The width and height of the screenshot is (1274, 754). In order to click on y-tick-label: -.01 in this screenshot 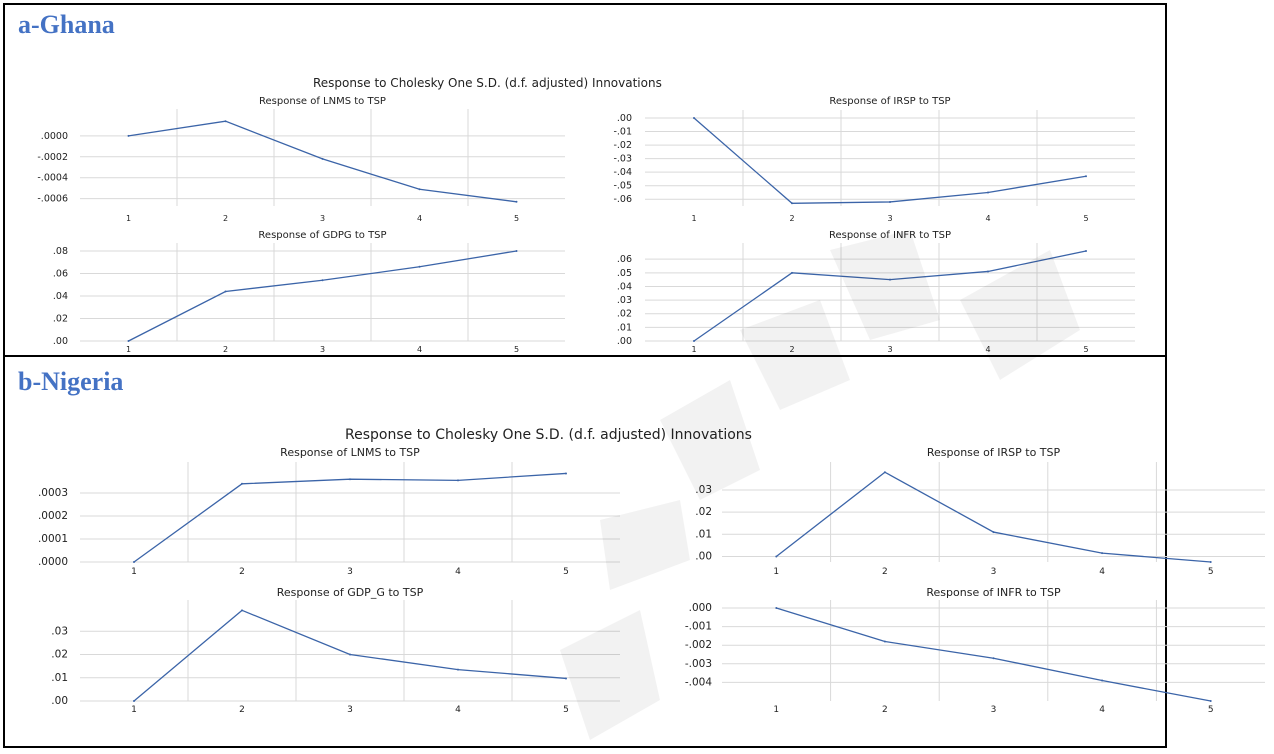, I will do `click(622, 132)`.